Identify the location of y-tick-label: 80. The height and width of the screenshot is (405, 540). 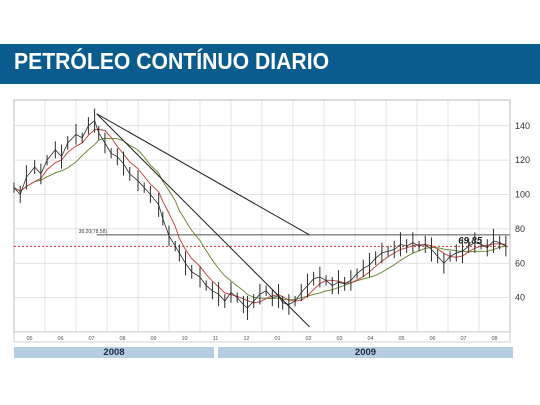
(520, 229).